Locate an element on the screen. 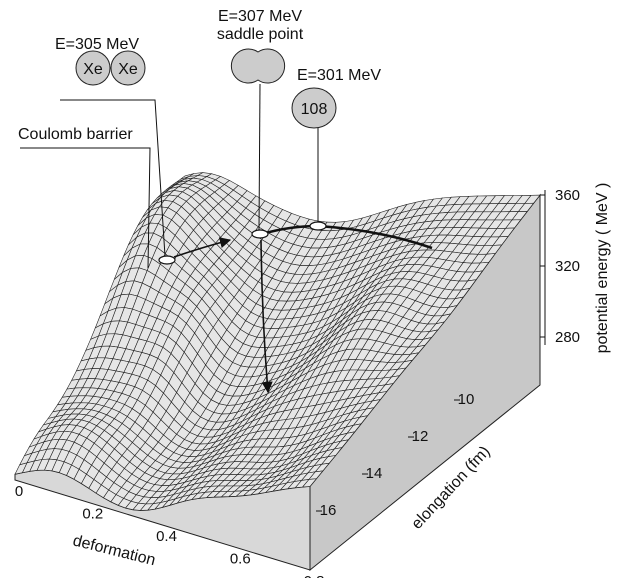 The width and height of the screenshot is (621, 578). z-tick-label: 320 is located at coordinates (567, 266).